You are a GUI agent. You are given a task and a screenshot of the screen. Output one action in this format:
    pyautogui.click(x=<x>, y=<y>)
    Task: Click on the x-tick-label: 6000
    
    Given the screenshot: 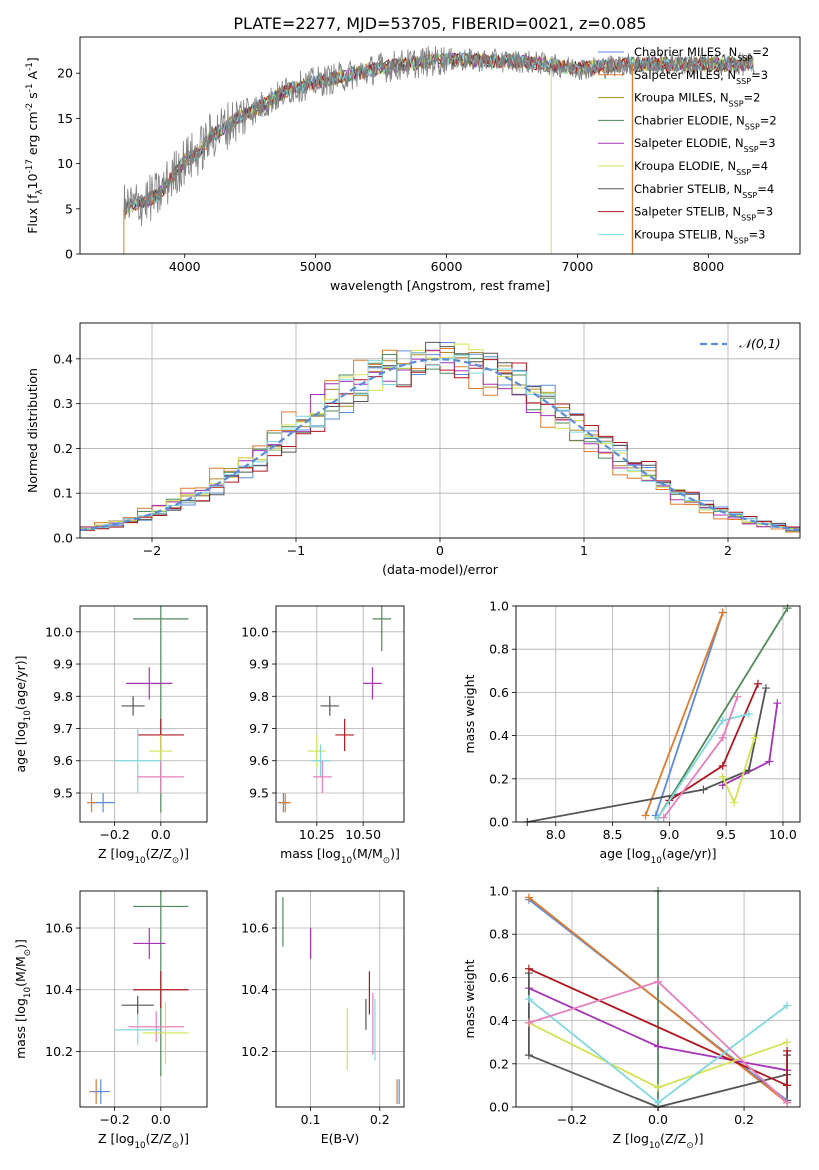 What is the action you would take?
    pyautogui.click(x=447, y=266)
    